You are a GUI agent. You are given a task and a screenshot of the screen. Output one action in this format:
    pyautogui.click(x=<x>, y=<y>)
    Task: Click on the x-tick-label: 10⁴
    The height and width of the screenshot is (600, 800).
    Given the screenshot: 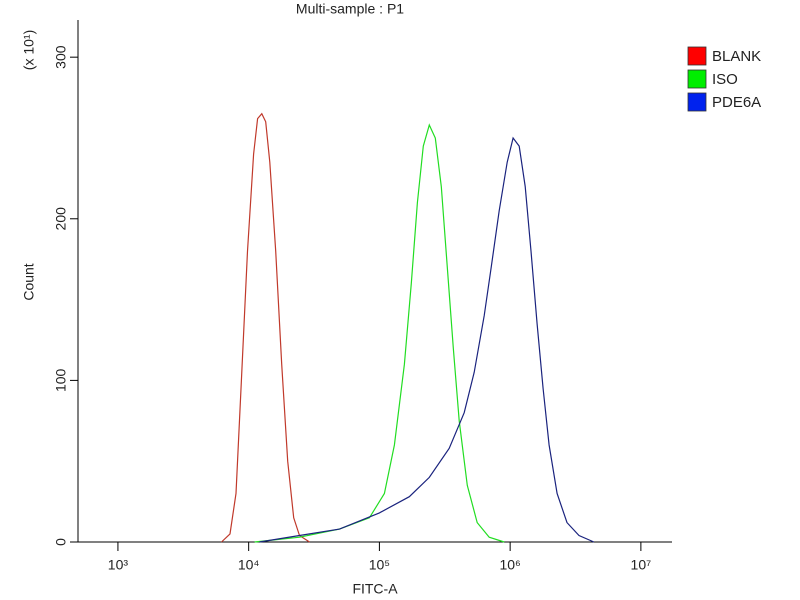 What is the action you would take?
    pyautogui.click(x=249, y=565)
    